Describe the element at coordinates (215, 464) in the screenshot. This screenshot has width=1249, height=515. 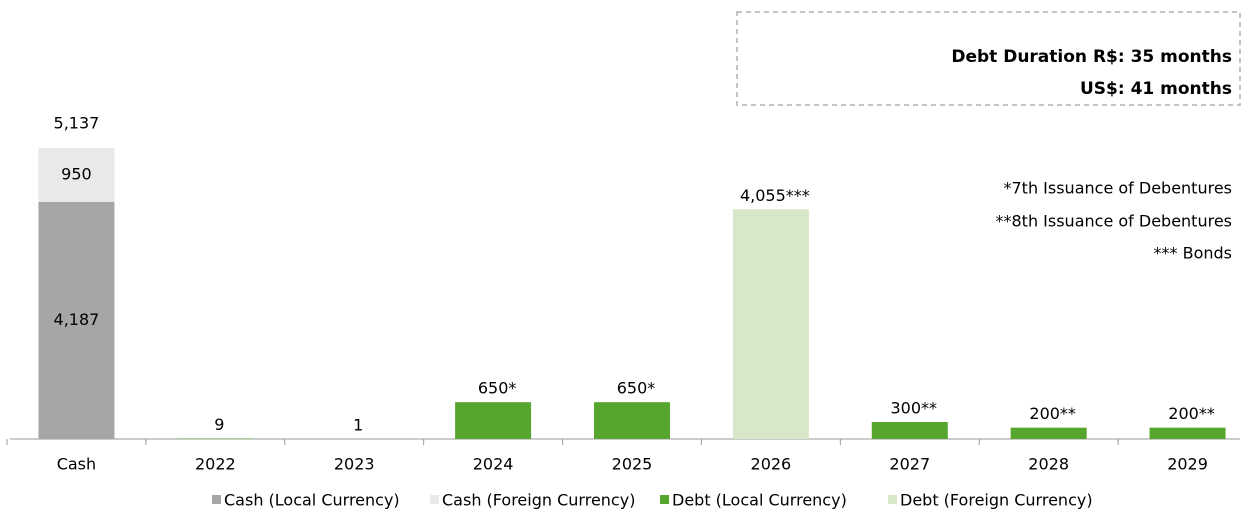
I see `x-tick-label: 2022` at that location.